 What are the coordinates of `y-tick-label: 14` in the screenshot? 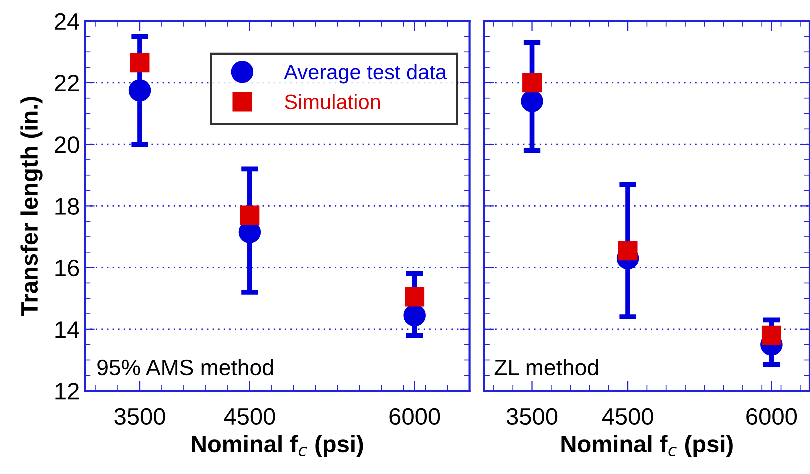 It's located at (68, 330).